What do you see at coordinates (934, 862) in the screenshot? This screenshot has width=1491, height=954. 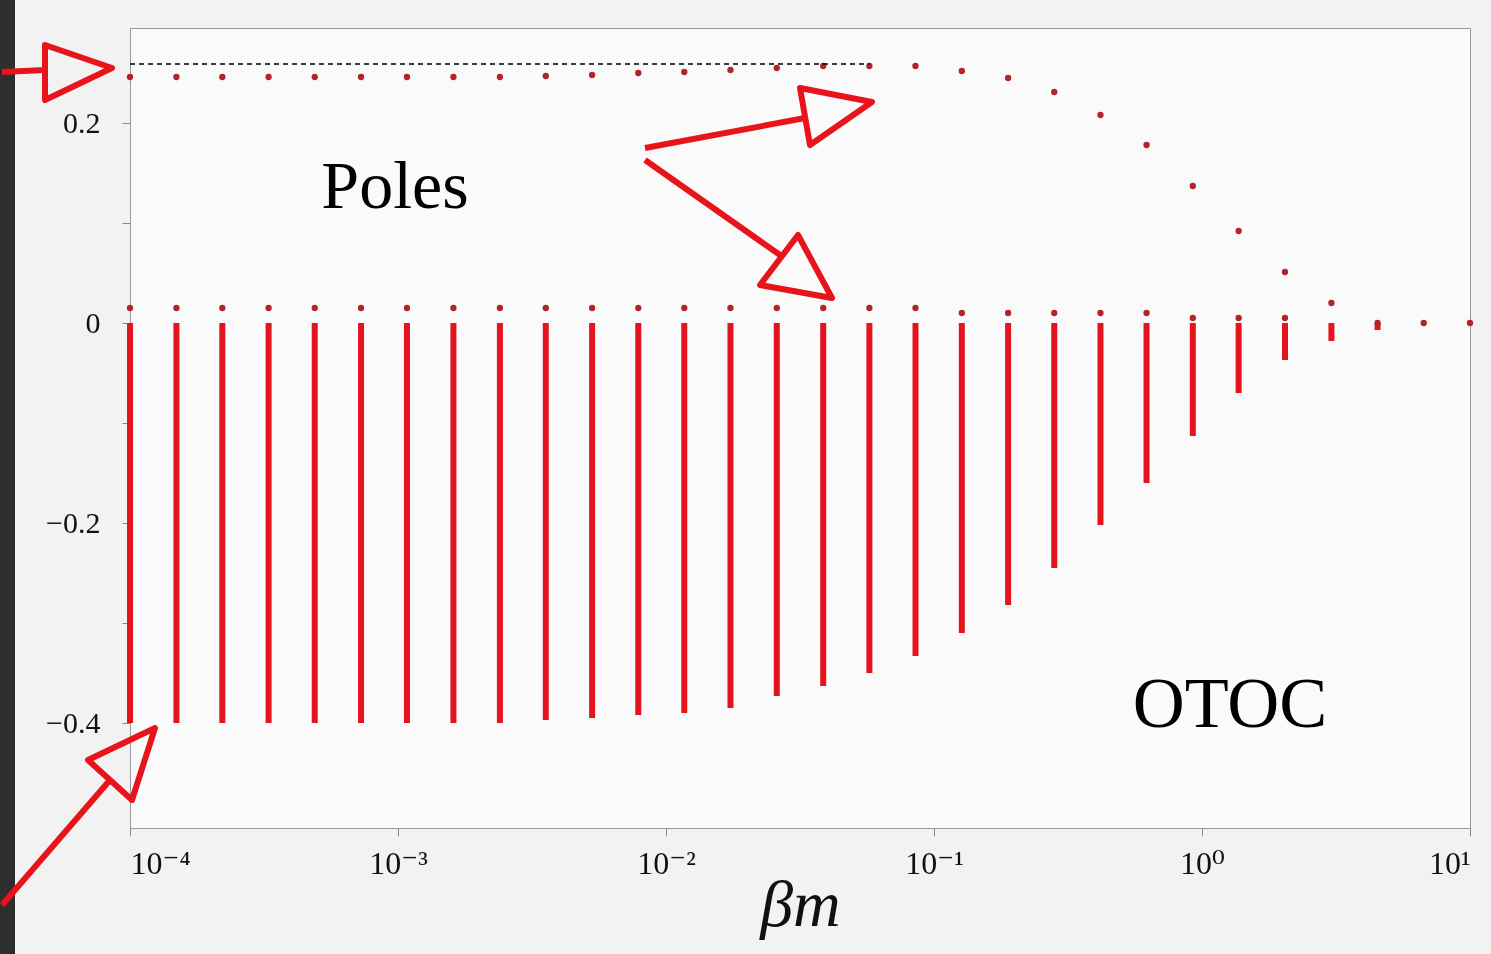 I see `x-tick-label: 10⁻¹` at bounding box center [934, 862].